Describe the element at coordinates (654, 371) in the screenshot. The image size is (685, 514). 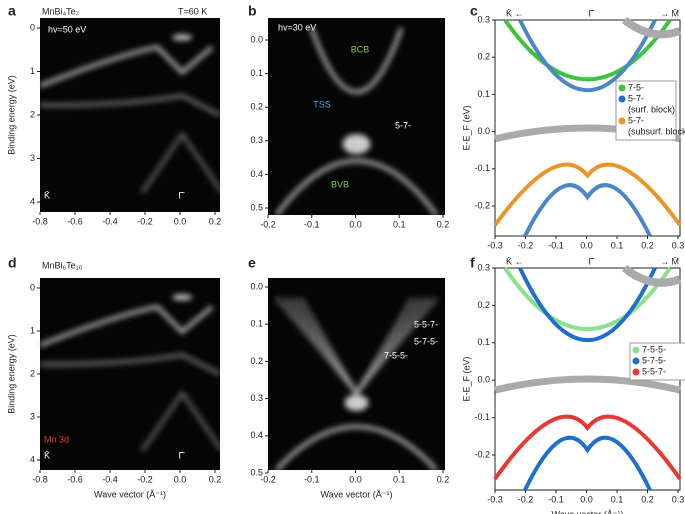
I see `legend-label: 5-5-7-` at that location.